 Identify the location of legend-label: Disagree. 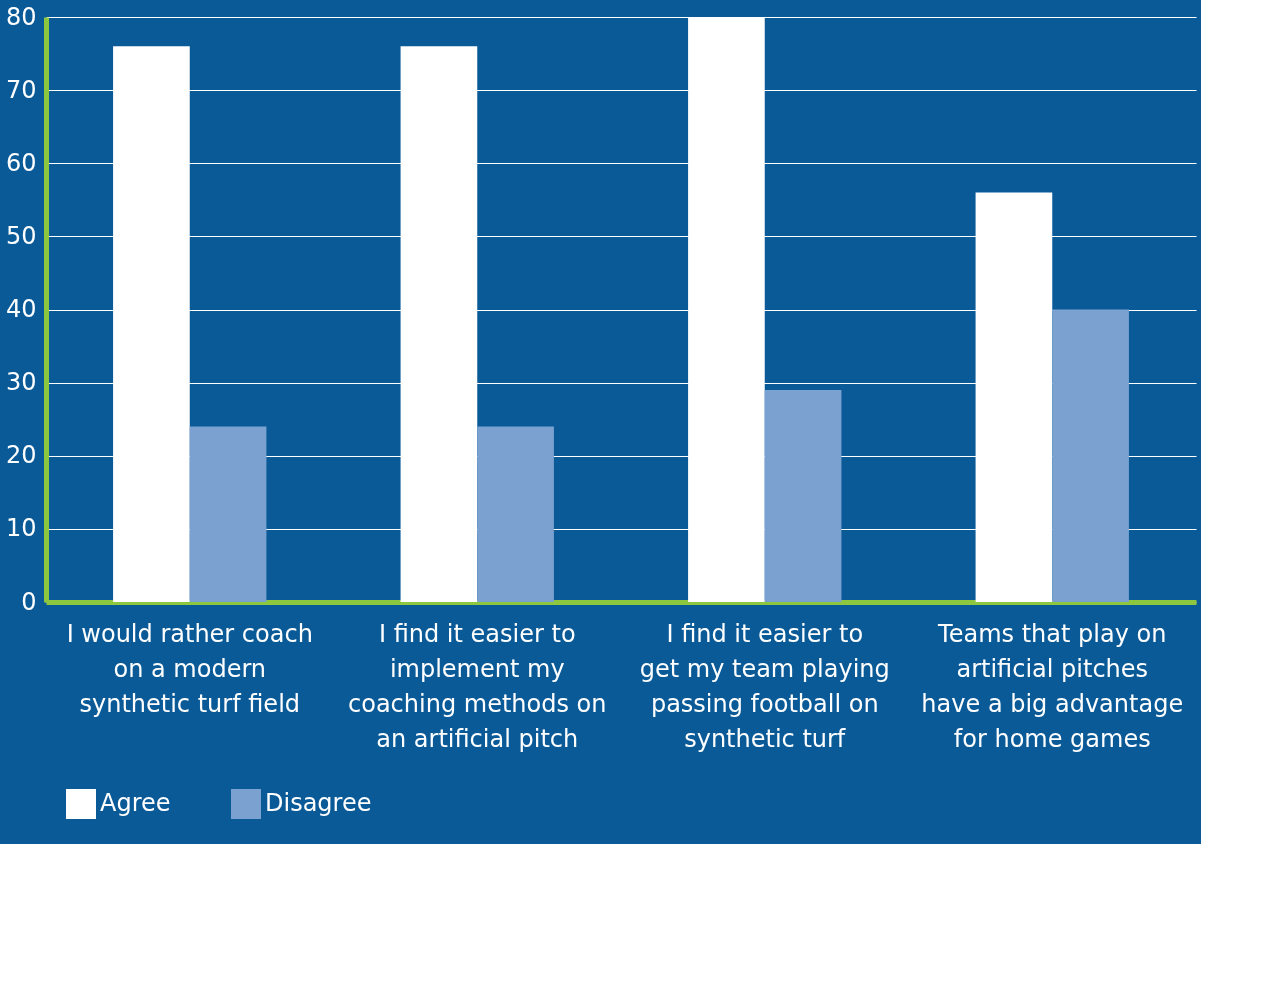
(318, 803).